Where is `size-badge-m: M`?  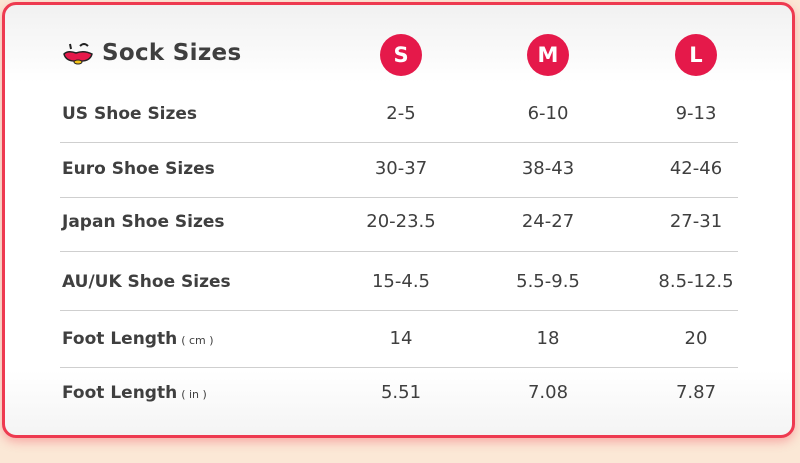 size-badge-m: M is located at coordinates (548, 55).